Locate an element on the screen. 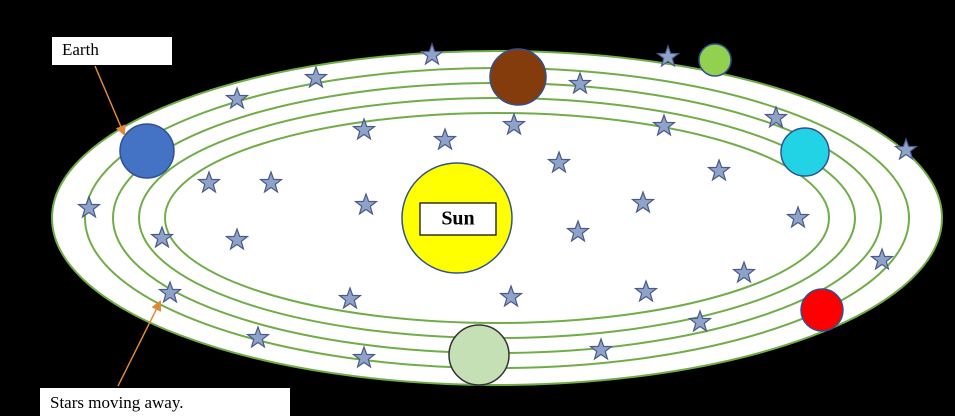 The height and width of the screenshot is (416, 955). sun-label: Sun is located at coordinates (457, 219).